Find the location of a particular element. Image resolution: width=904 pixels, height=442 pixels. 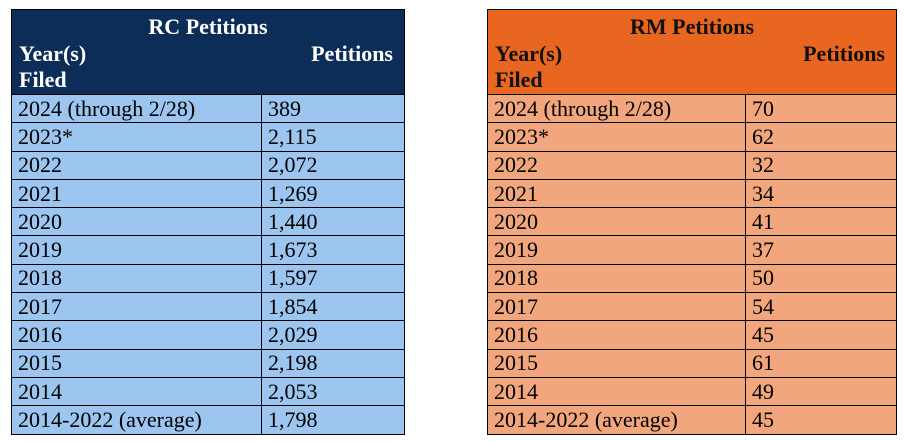

rm-year-column-header: Year(s) is located at coordinates (529, 53).